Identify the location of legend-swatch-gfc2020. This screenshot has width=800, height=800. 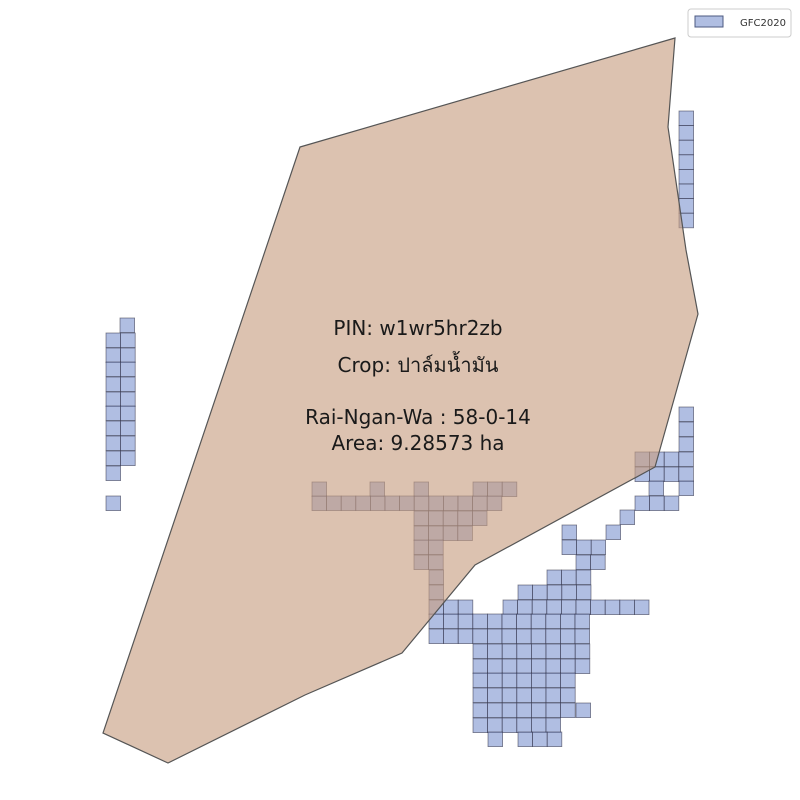
(709, 21).